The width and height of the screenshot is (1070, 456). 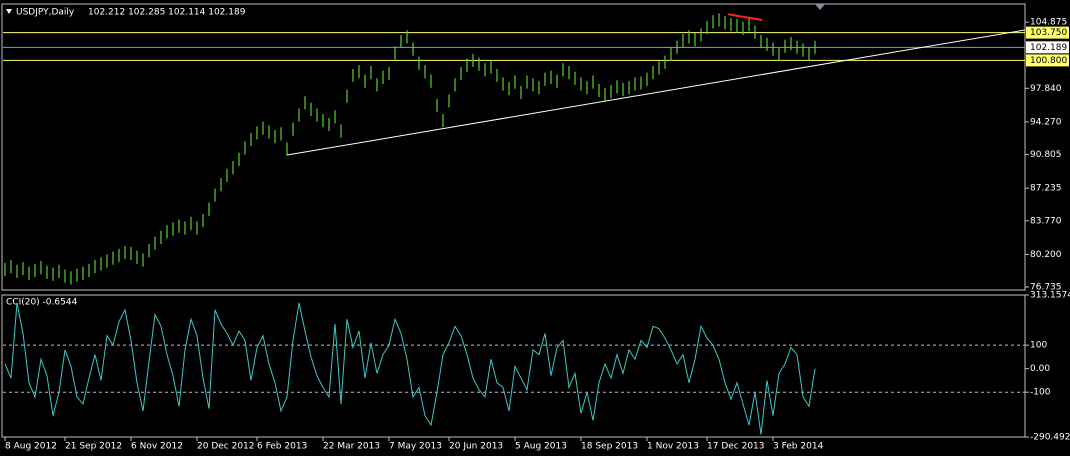 I want to click on last-price-label: 102.189, so click(x=1048, y=48).